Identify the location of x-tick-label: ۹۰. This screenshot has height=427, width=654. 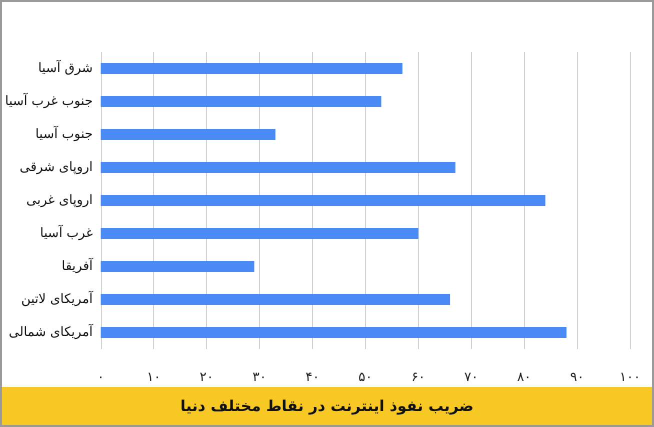
(577, 377).